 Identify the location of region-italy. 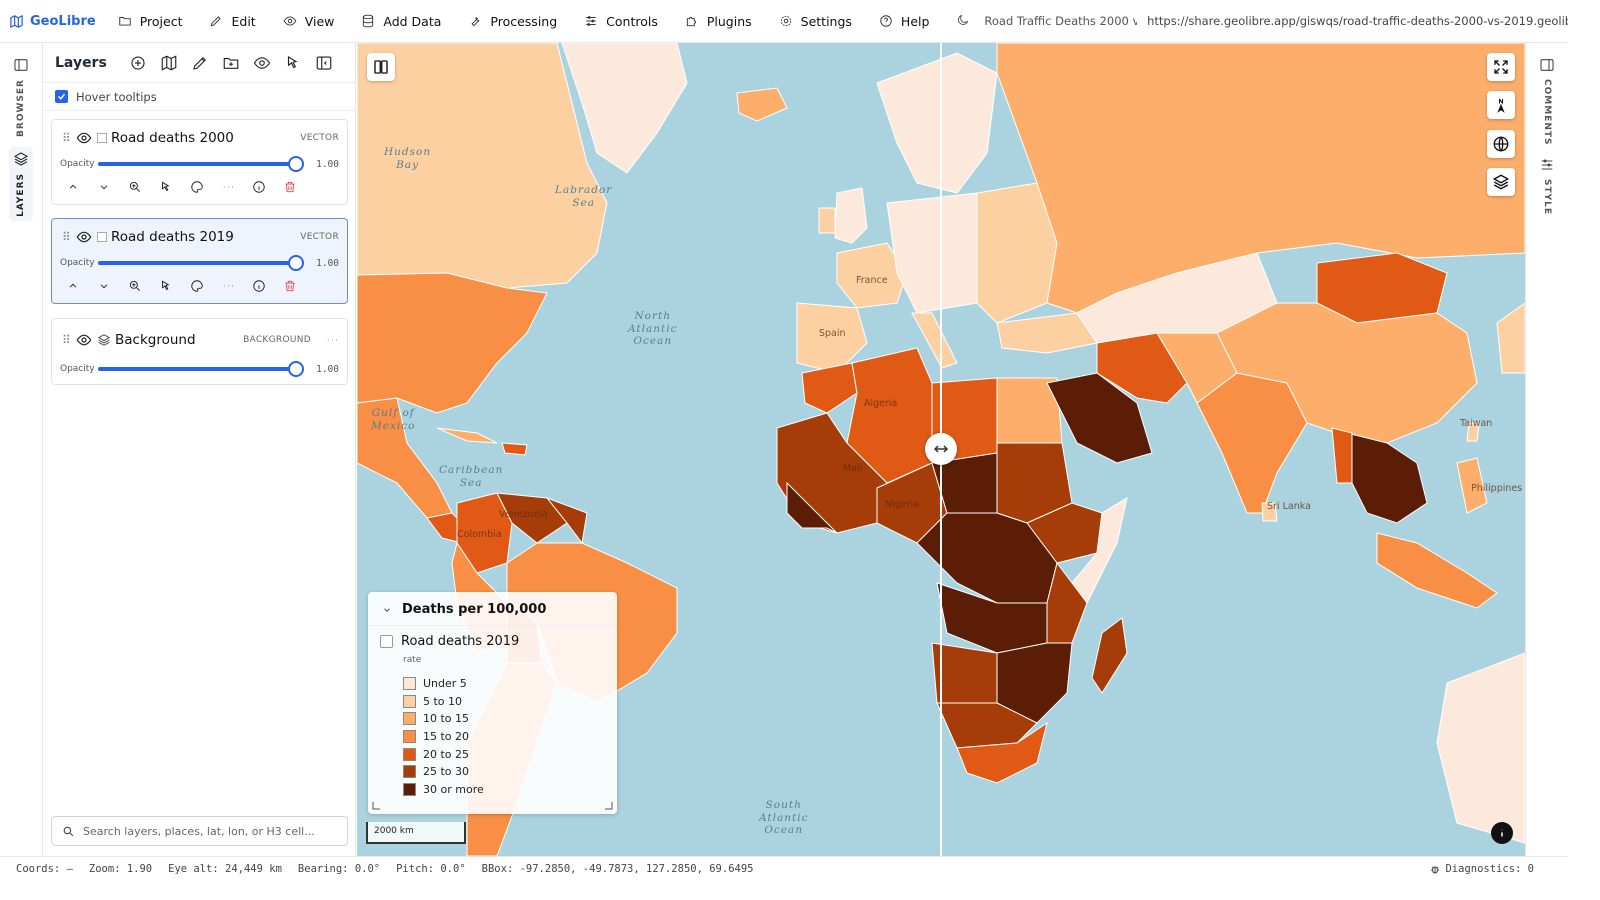
(934, 340).